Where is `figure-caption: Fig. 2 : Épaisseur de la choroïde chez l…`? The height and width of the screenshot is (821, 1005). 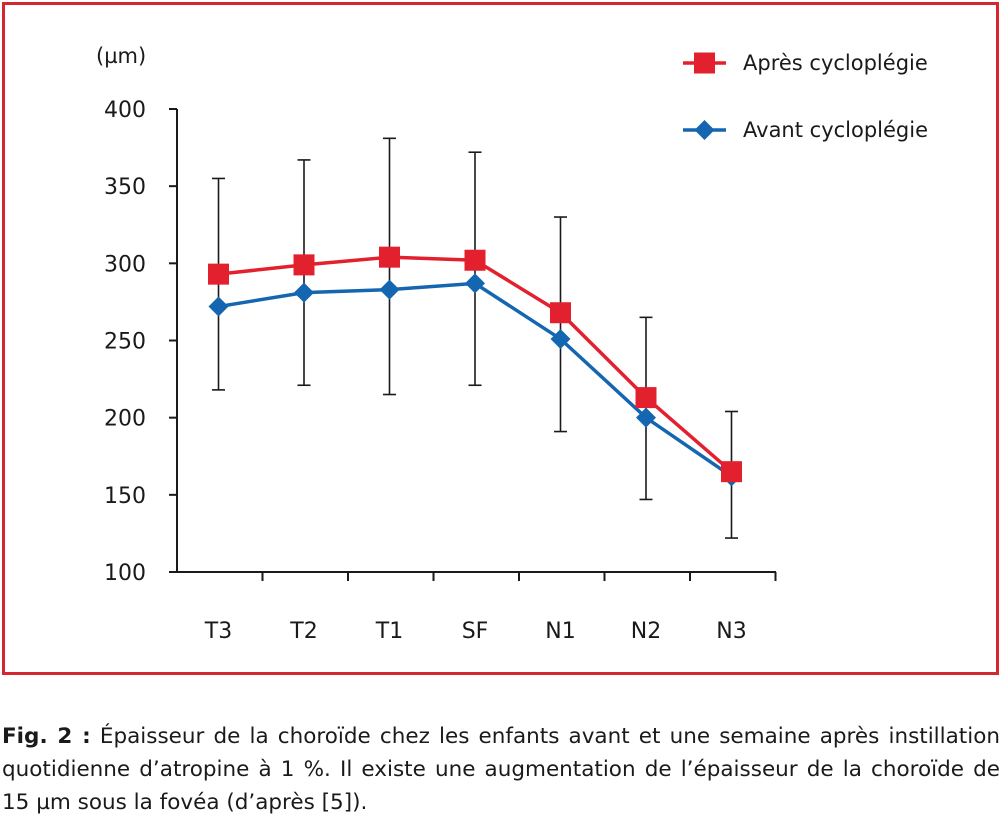 figure-caption: Fig. 2 : Épaisseur de la choroïde chez l… is located at coordinates (501, 769).